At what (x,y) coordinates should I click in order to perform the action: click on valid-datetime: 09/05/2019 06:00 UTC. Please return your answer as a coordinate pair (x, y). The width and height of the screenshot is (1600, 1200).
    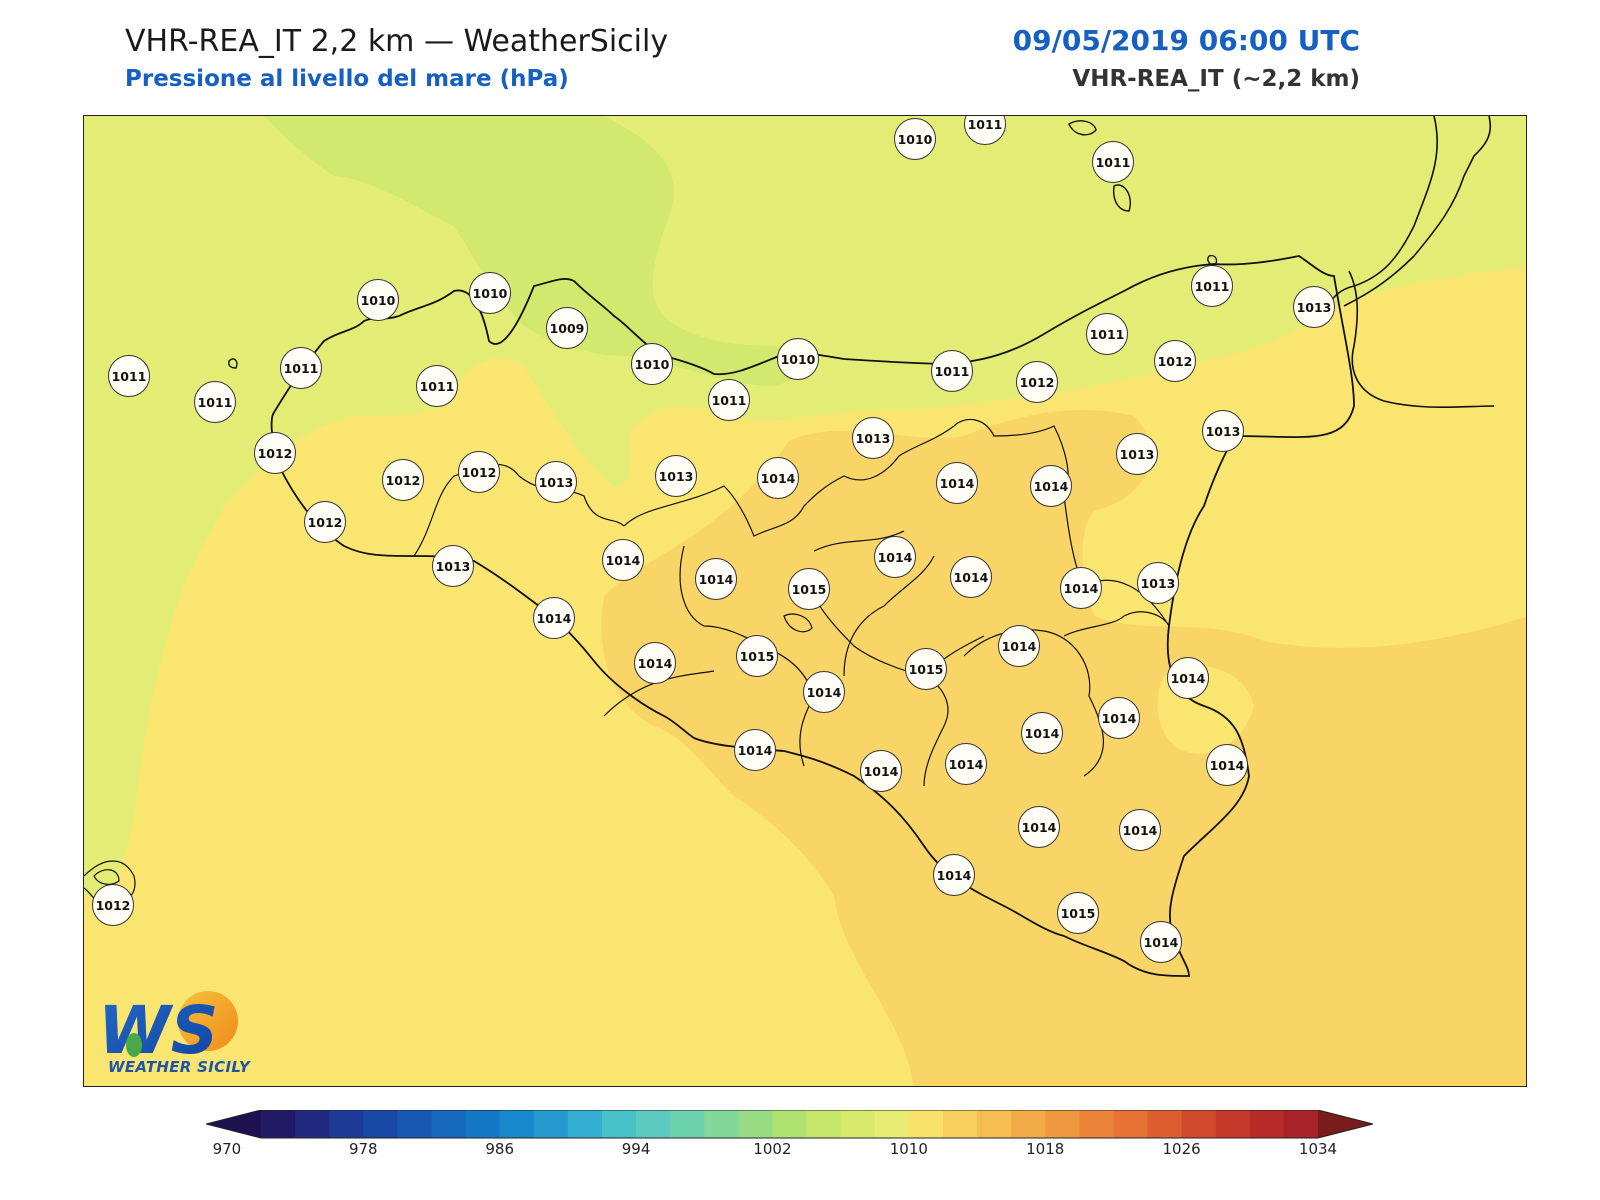
    Looking at the image, I should click on (1186, 40).